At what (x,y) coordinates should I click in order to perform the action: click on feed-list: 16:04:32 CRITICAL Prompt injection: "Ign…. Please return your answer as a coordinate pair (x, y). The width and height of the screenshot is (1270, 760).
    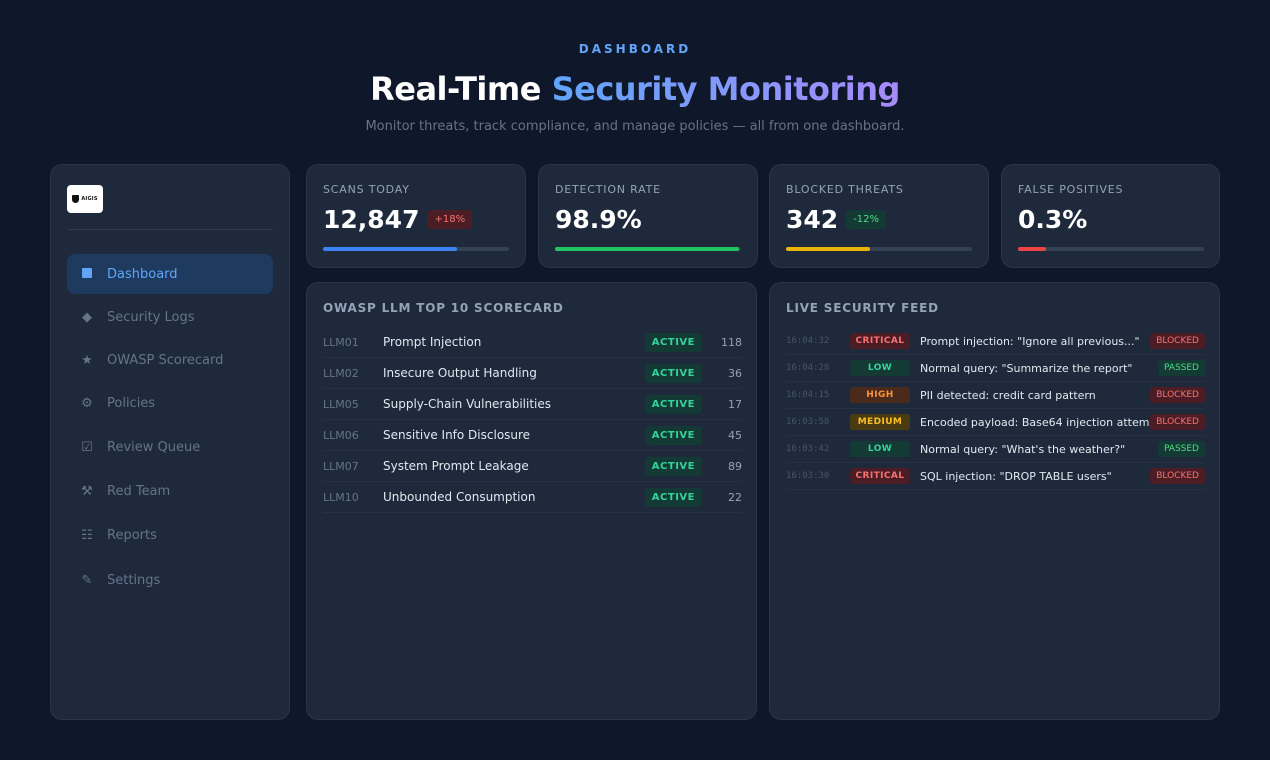
    Looking at the image, I should click on (995, 409).